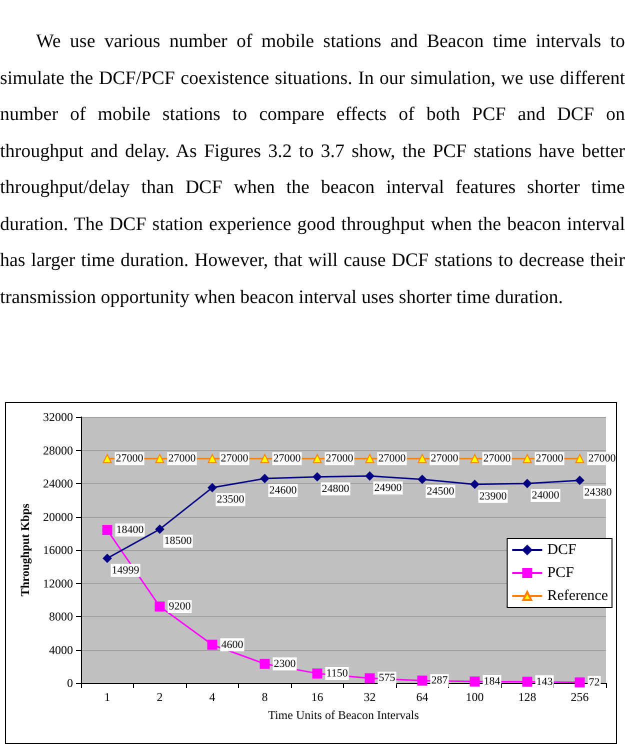 The height and width of the screenshot is (750, 625). What do you see at coordinates (527, 697) in the screenshot?
I see `x-tick-label: 128` at bounding box center [527, 697].